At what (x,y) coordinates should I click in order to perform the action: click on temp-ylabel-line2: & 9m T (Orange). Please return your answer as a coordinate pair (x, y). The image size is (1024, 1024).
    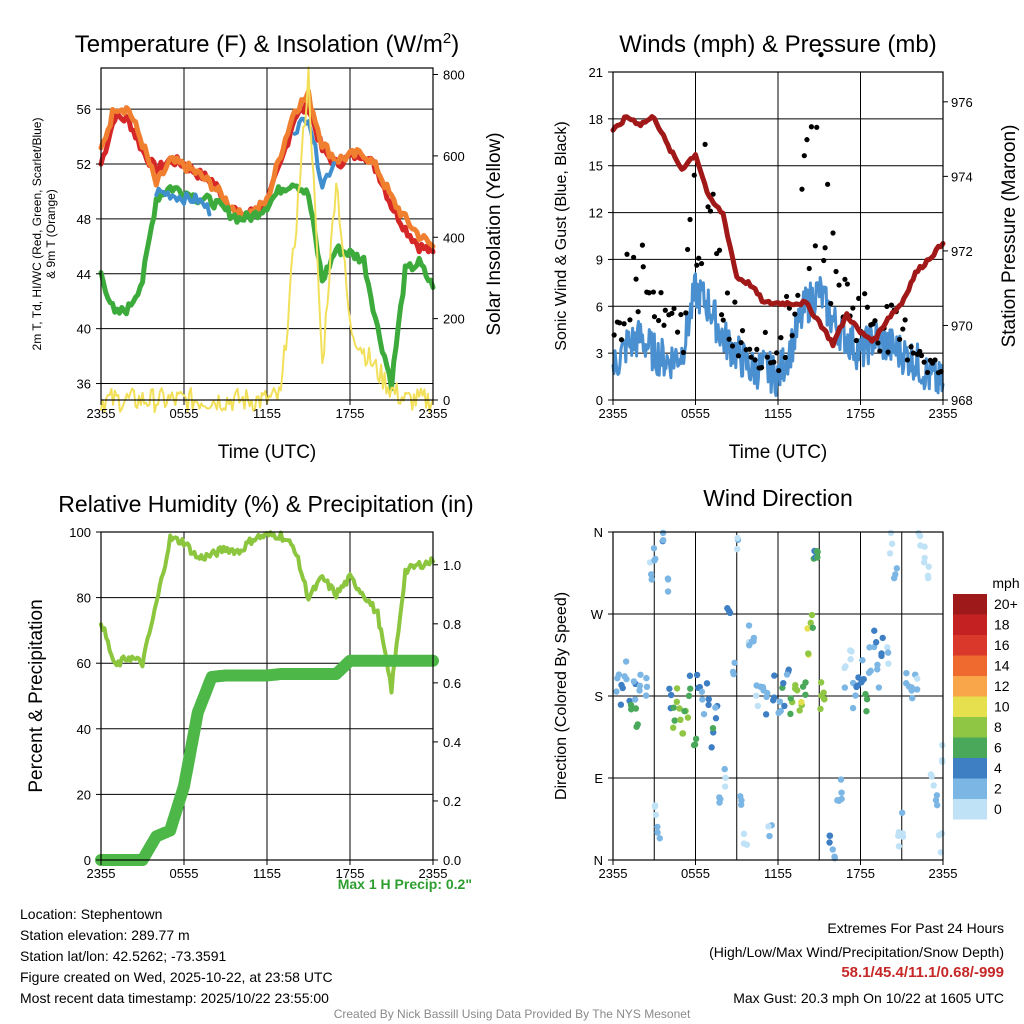
    Looking at the image, I should click on (51, 234).